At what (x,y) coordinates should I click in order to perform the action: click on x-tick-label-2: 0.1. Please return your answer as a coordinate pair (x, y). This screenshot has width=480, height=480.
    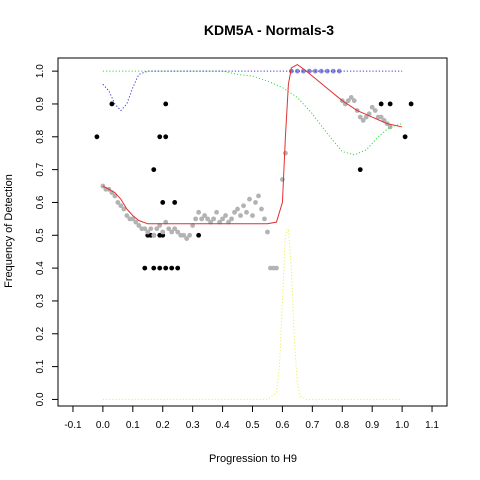
    Looking at the image, I should click on (133, 425).